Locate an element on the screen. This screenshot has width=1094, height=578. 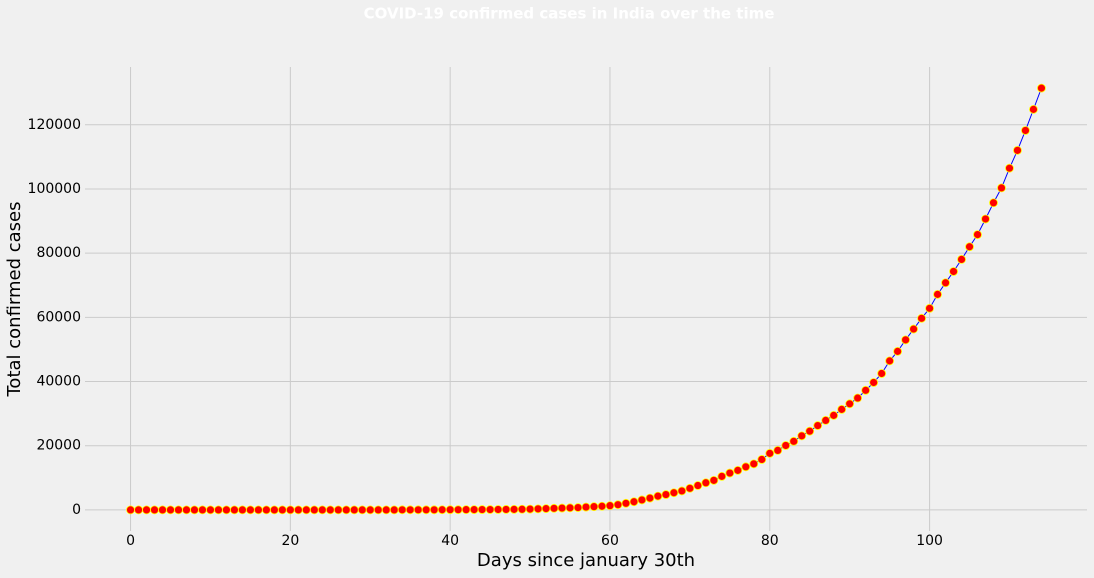
x-tick-label: 60 is located at coordinates (610, 541).